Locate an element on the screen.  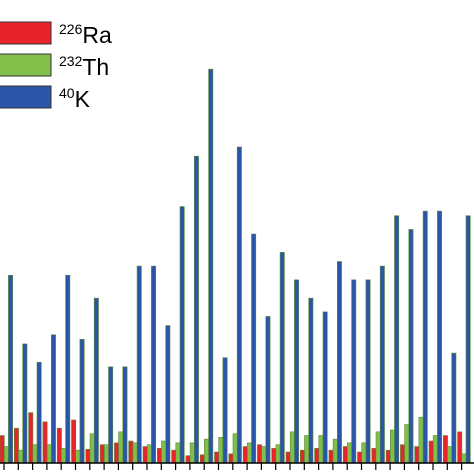
legend-label-element: Th is located at coordinates (95, 67).